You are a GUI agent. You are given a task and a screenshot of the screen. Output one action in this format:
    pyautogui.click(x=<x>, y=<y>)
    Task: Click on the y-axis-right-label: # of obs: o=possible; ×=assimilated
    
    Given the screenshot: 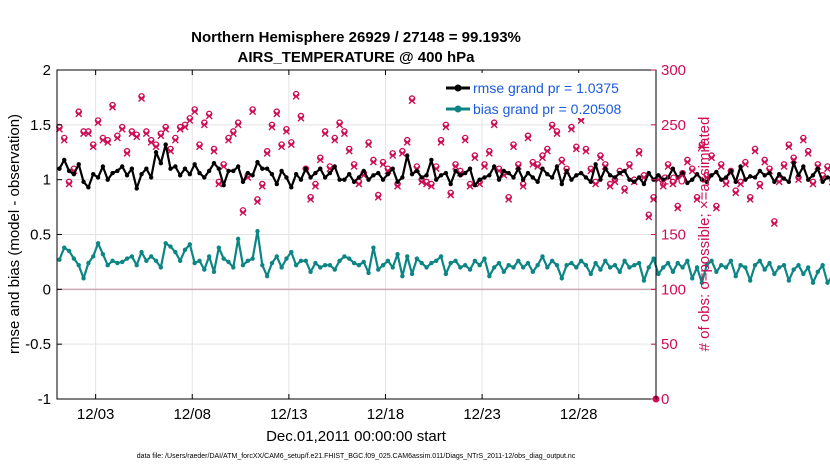 What is the action you would take?
    pyautogui.click(x=704, y=234)
    